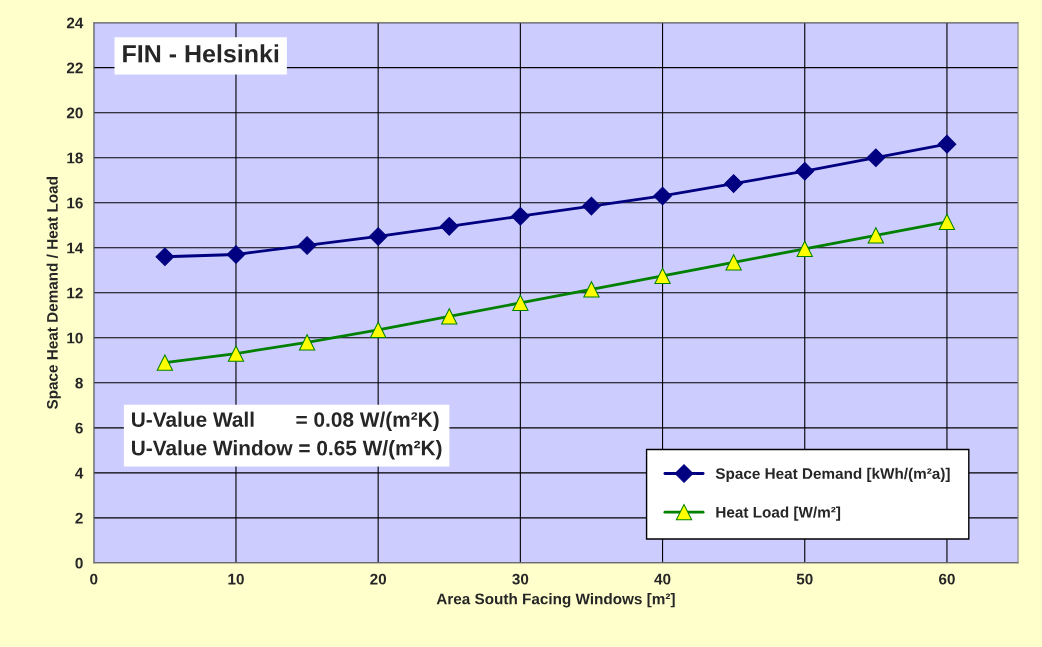 The height and width of the screenshot is (647, 1042). Describe the element at coordinates (287, 435) in the screenshot. I see `annotation: U-Value Wall = 0.08 W/(m²K) U-Value Window = 0.65 W/(m²K)` at that location.